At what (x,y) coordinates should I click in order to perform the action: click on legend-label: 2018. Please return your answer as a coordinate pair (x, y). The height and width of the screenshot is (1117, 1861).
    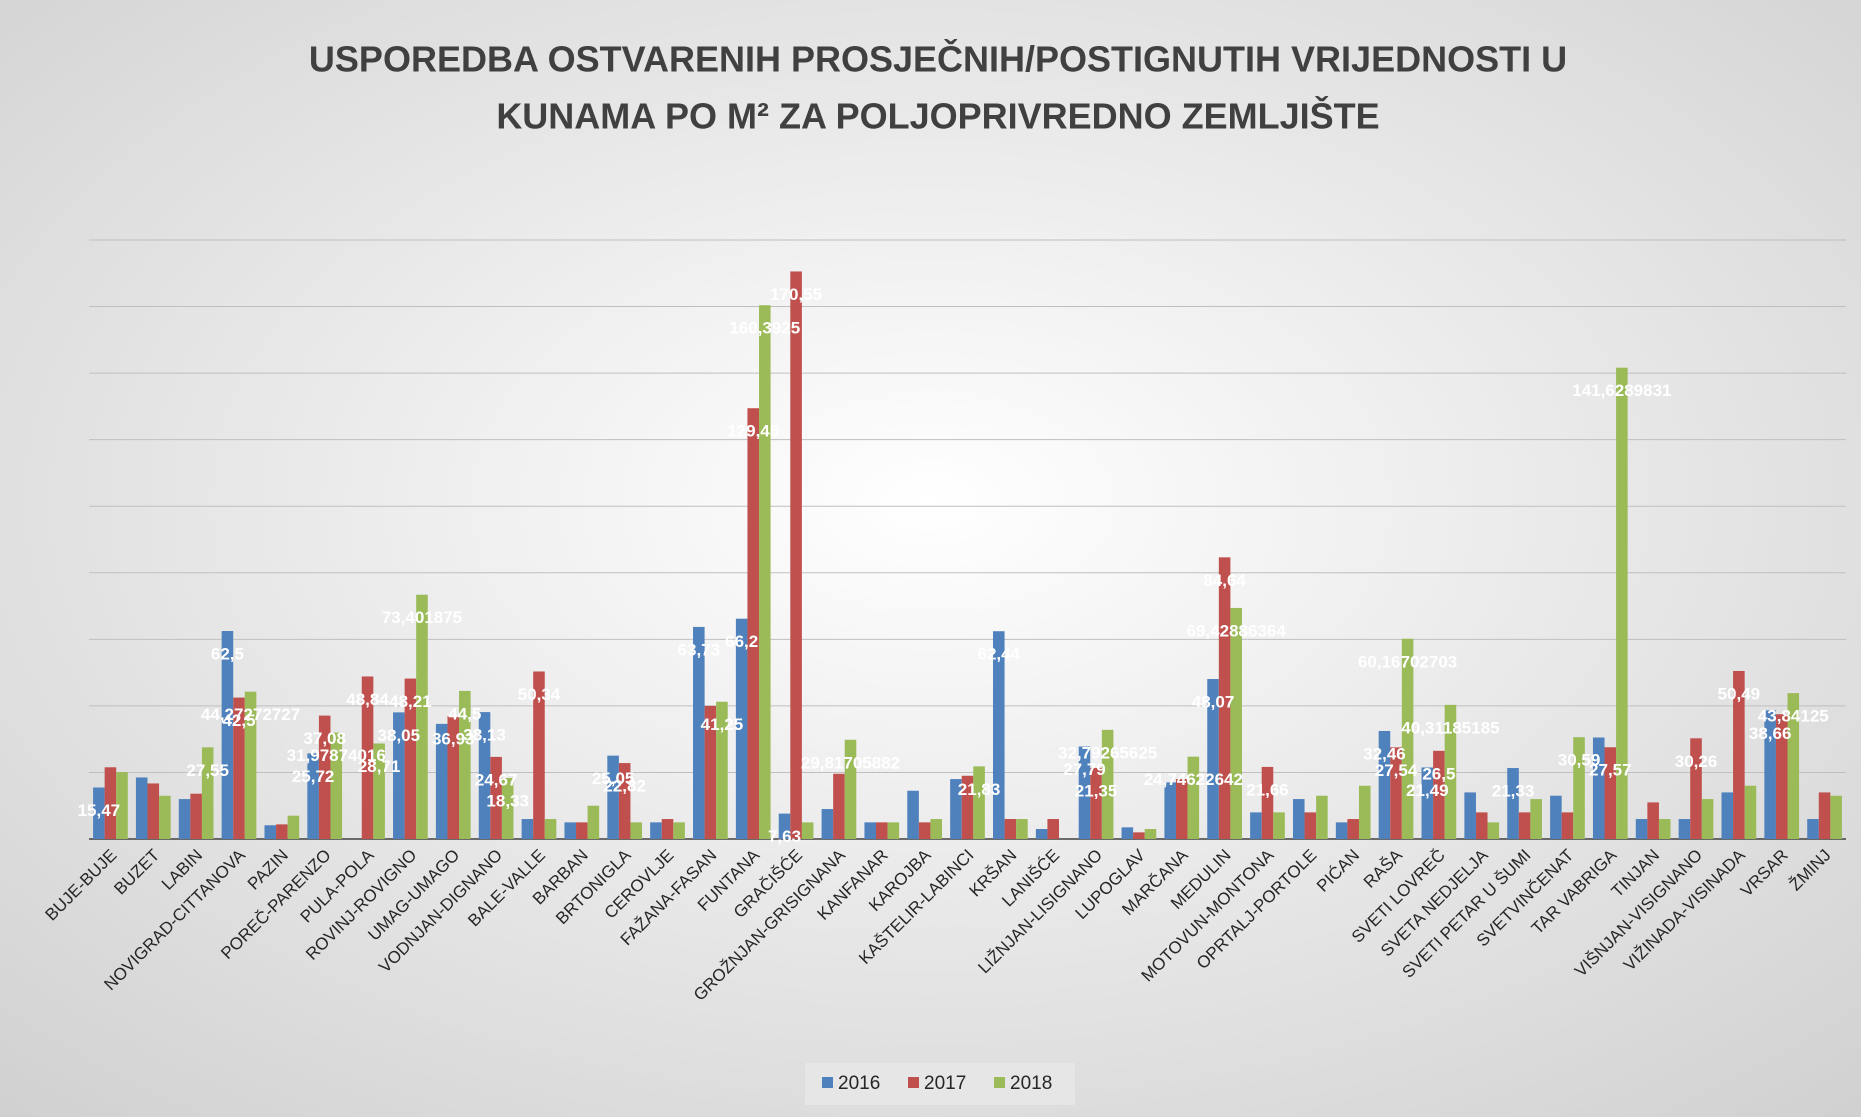
    Looking at the image, I should click on (1031, 1083).